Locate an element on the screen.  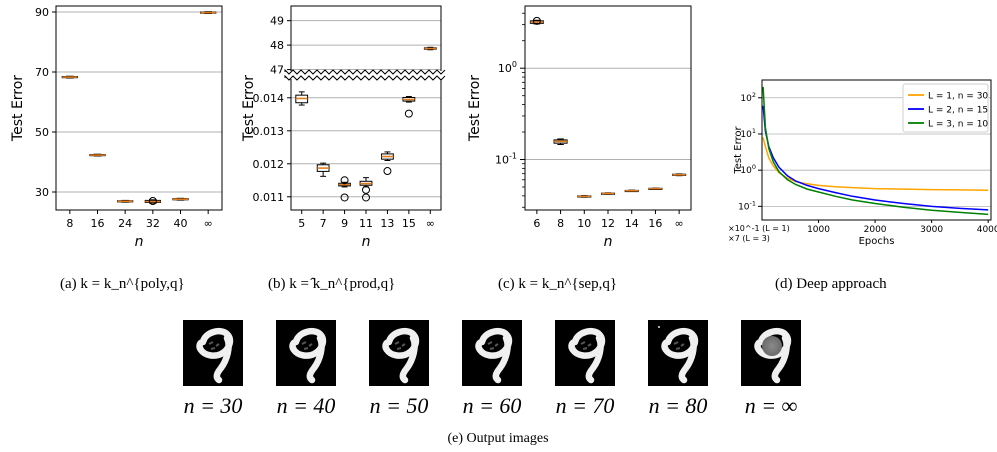
y-tick-exponent: 1 is located at coordinates (754, 131).